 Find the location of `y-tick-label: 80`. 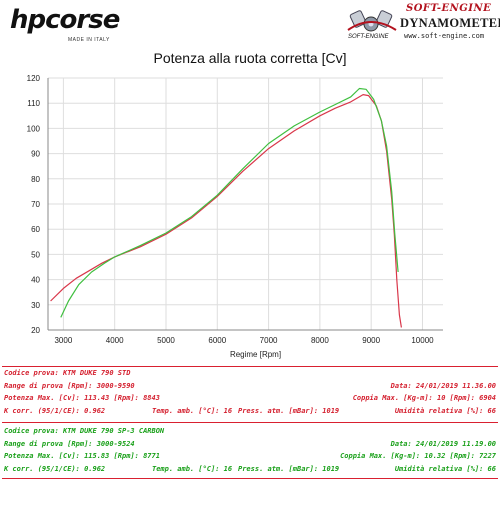

y-tick-label: 80 is located at coordinates (35, 179).